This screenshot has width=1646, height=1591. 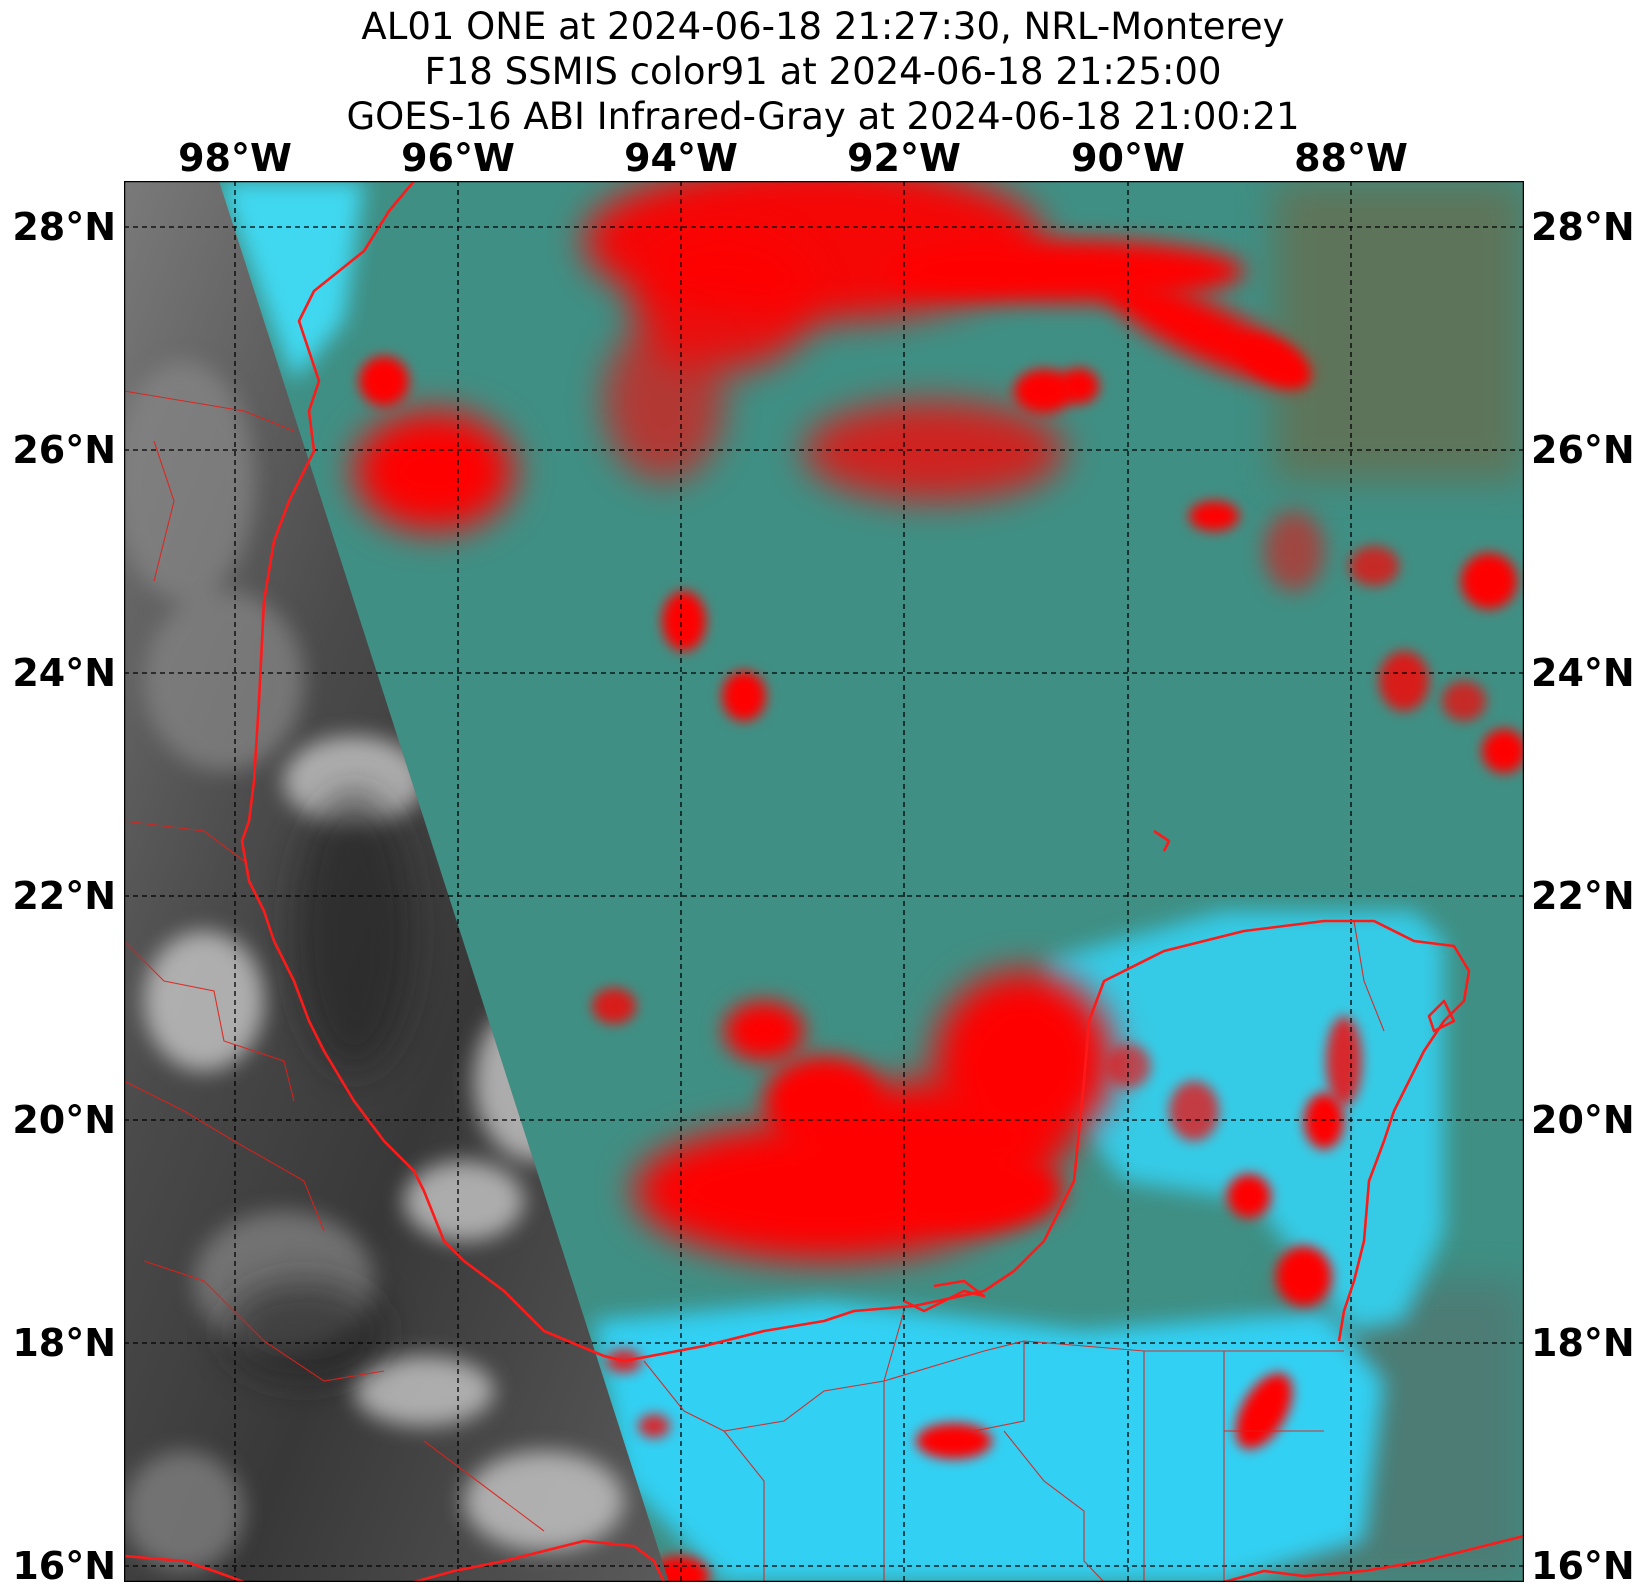 What do you see at coordinates (1583, 1120) in the screenshot?
I see `lat-label-right-20n: 20°N` at bounding box center [1583, 1120].